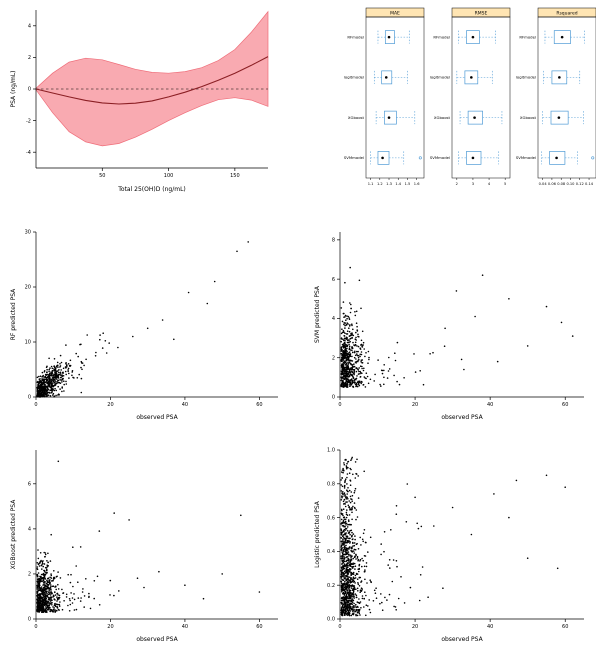 The height and width of the screenshot is (652, 600). What do you see at coordinates (505, 184) in the screenshot?
I see `svg-text: 5` at bounding box center [505, 184].